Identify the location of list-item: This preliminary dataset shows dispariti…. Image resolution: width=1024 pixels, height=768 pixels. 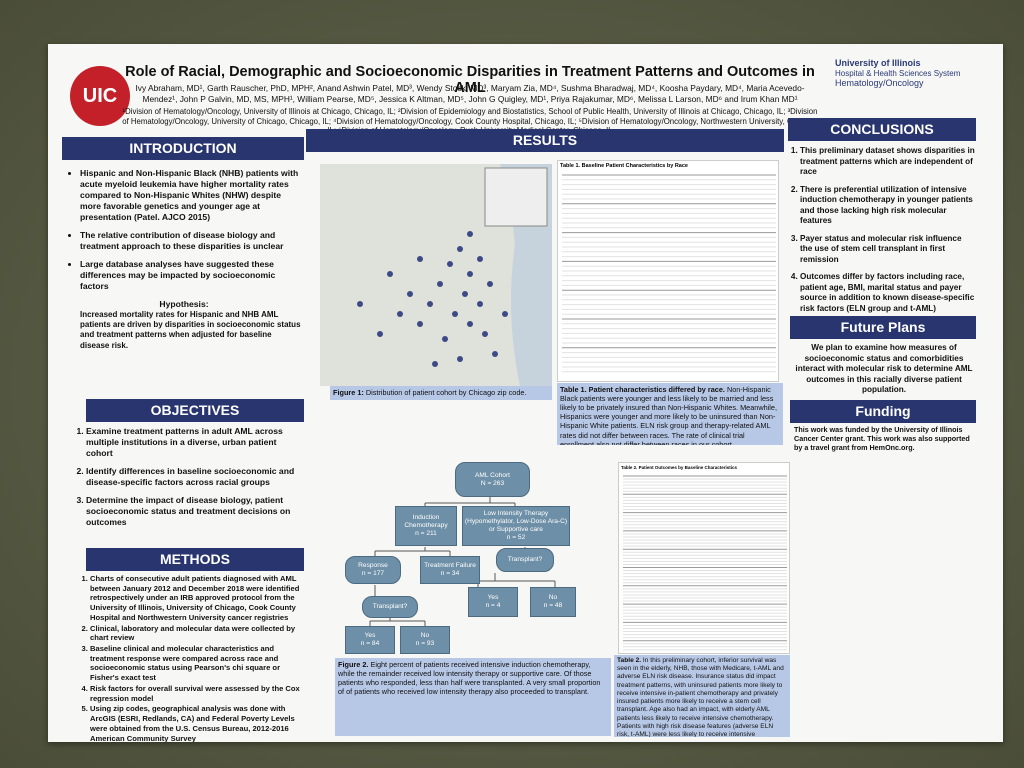
(888, 162).